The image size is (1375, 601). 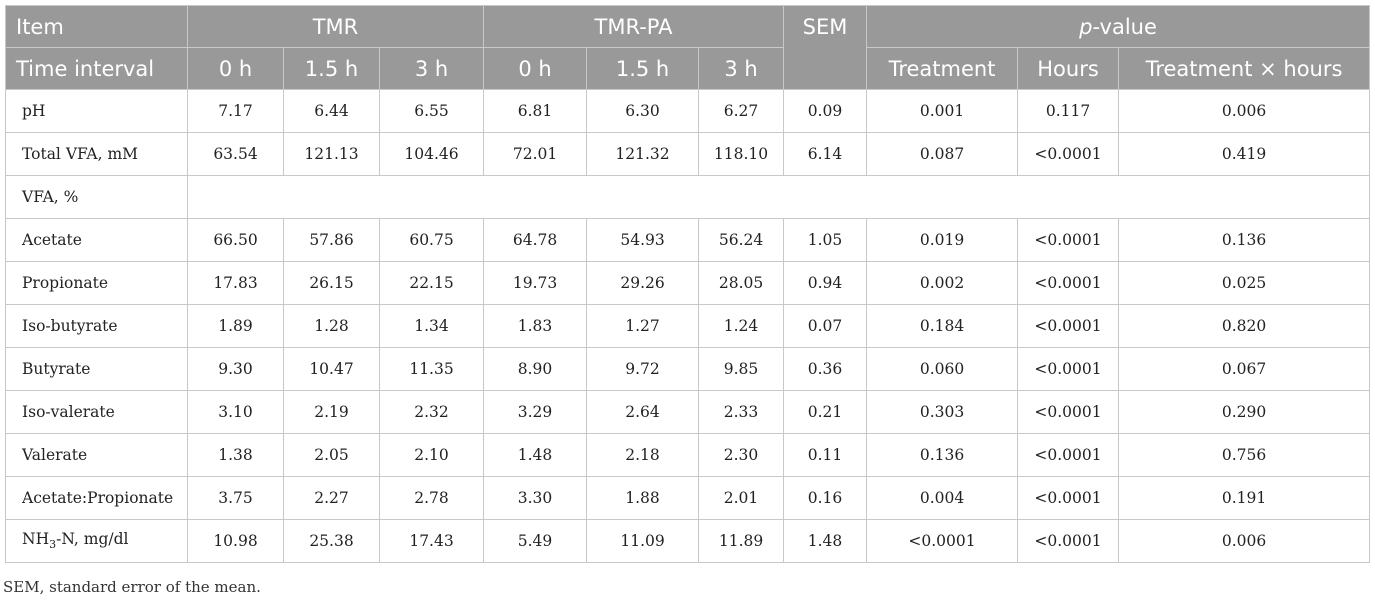 What do you see at coordinates (643, 68) in the screenshot?
I see `time-header: 1.5 h` at bounding box center [643, 68].